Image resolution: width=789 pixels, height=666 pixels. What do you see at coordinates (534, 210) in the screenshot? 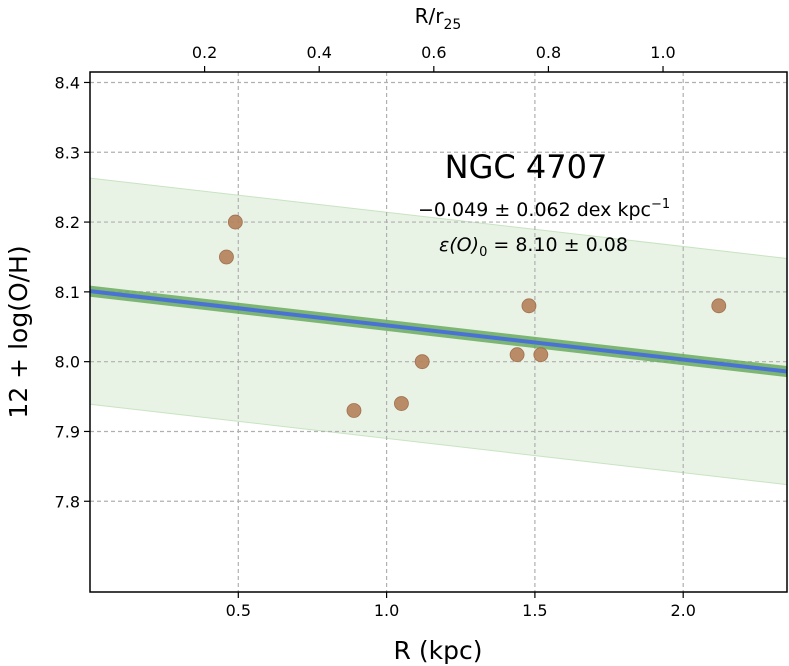
I see `slope-annotation-text: −0.049 ± 0.062 dex kpc` at bounding box center [534, 210].